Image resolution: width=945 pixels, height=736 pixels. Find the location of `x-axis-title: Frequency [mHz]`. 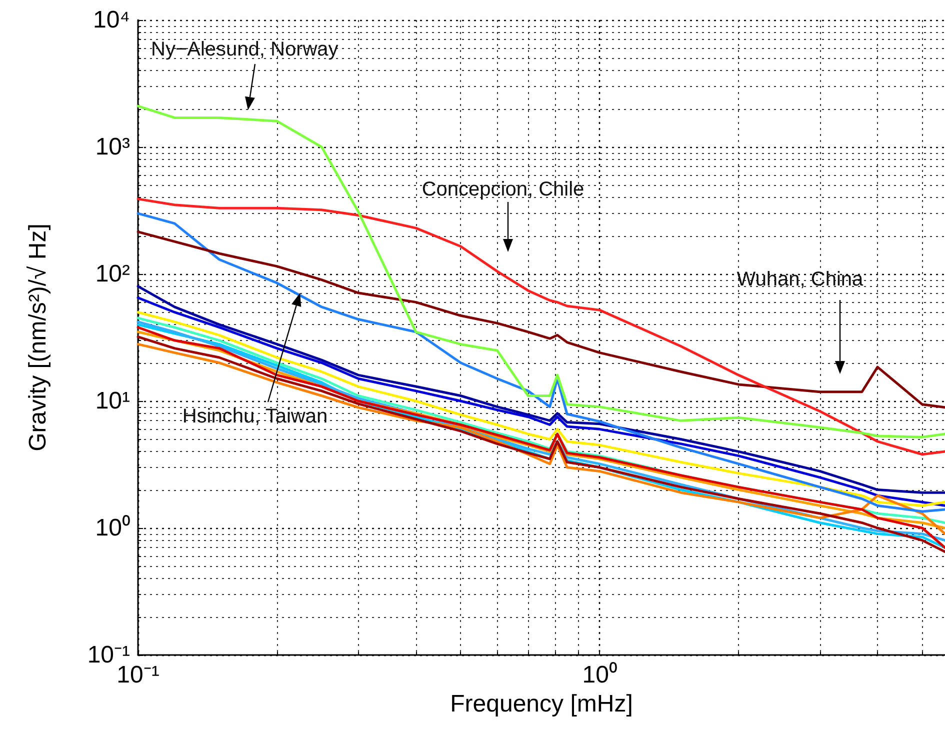

x-axis-title: Frequency [mHz] is located at coordinates (541, 704).